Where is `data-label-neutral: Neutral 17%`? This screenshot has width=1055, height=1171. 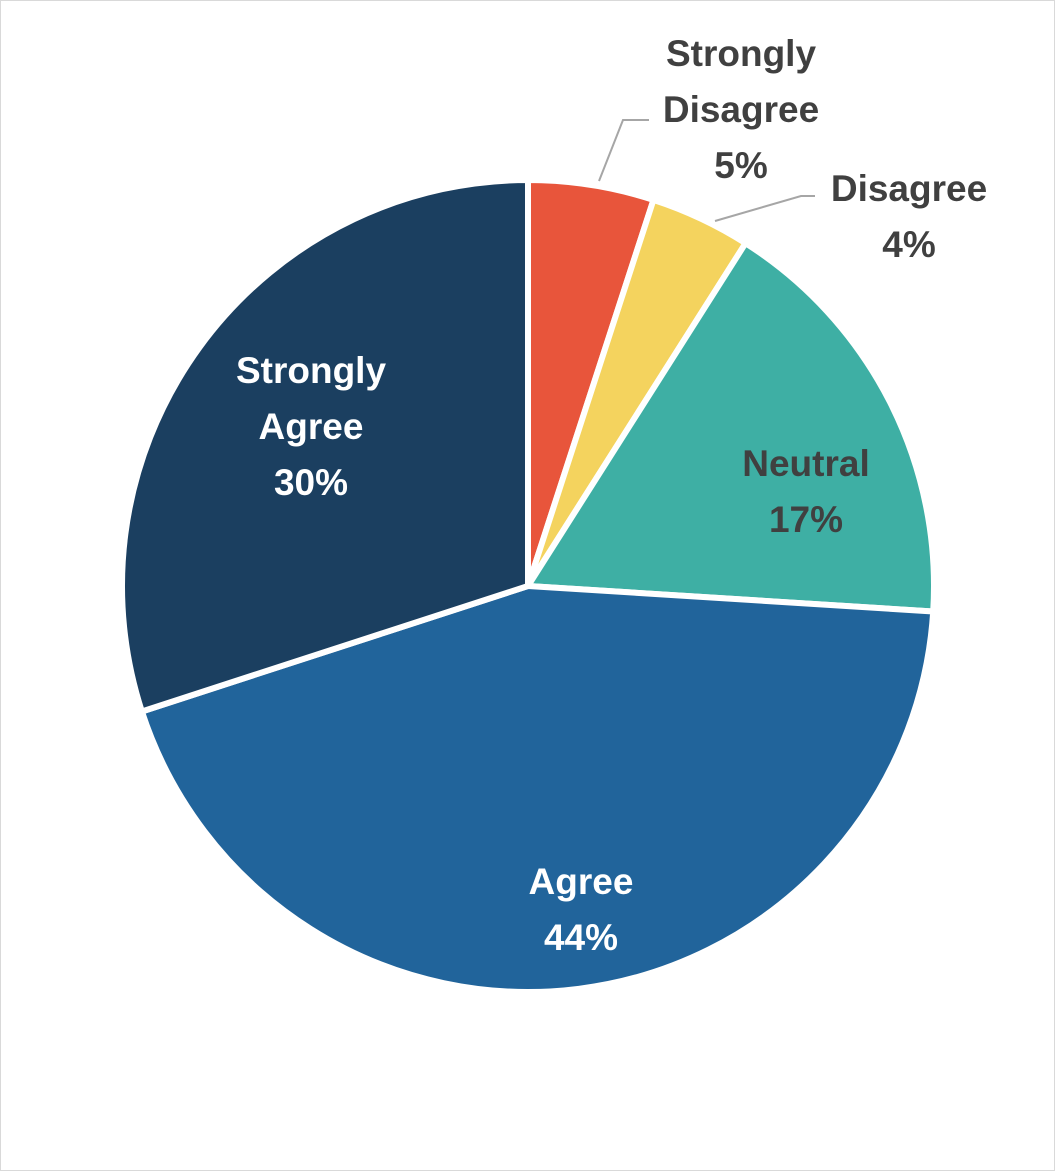 data-label-neutral: Neutral 17% is located at coordinates (805, 491).